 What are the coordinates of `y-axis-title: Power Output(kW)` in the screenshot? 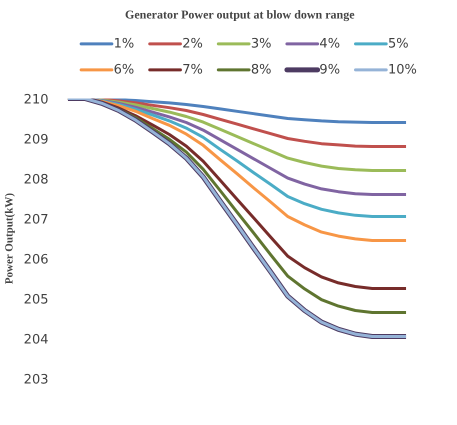 It's located at (10, 238).